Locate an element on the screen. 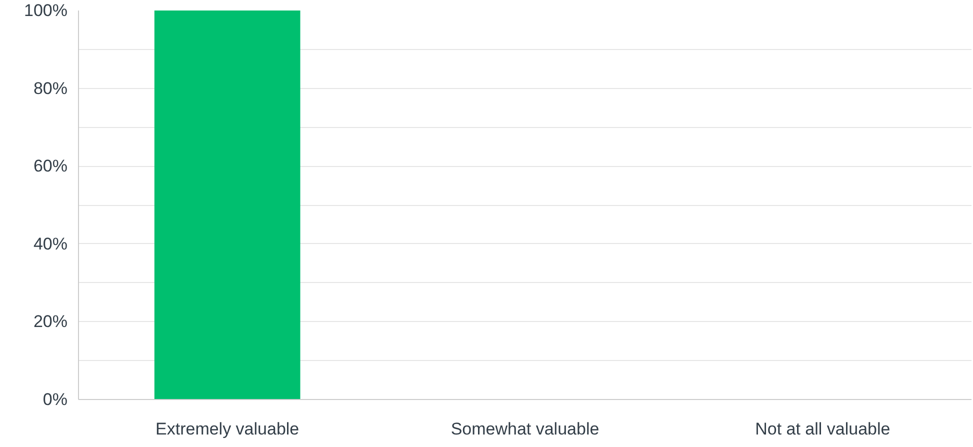 This screenshot has height=447, width=973. y-tick-label: 80% is located at coordinates (50, 88).